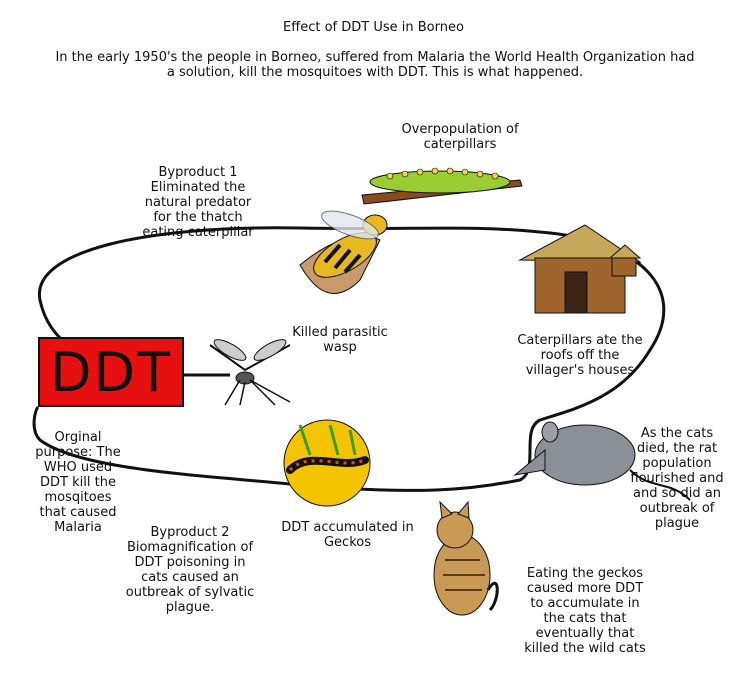  Describe the element at coordinates (327, 463) in the screenshot. I see `gecko-icon` at that location.